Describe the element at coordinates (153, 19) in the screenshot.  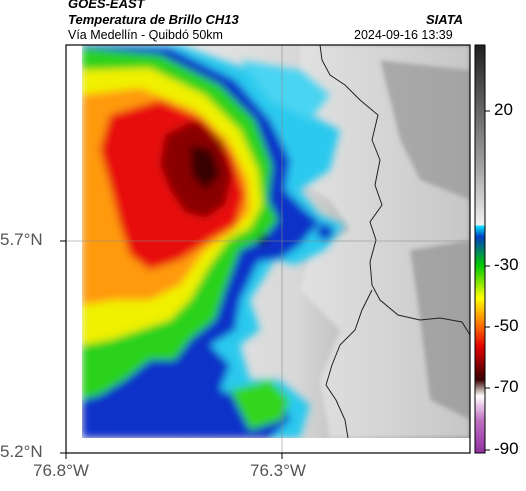
I see `product-title: Temperatura de Brillo CH13` at that location.